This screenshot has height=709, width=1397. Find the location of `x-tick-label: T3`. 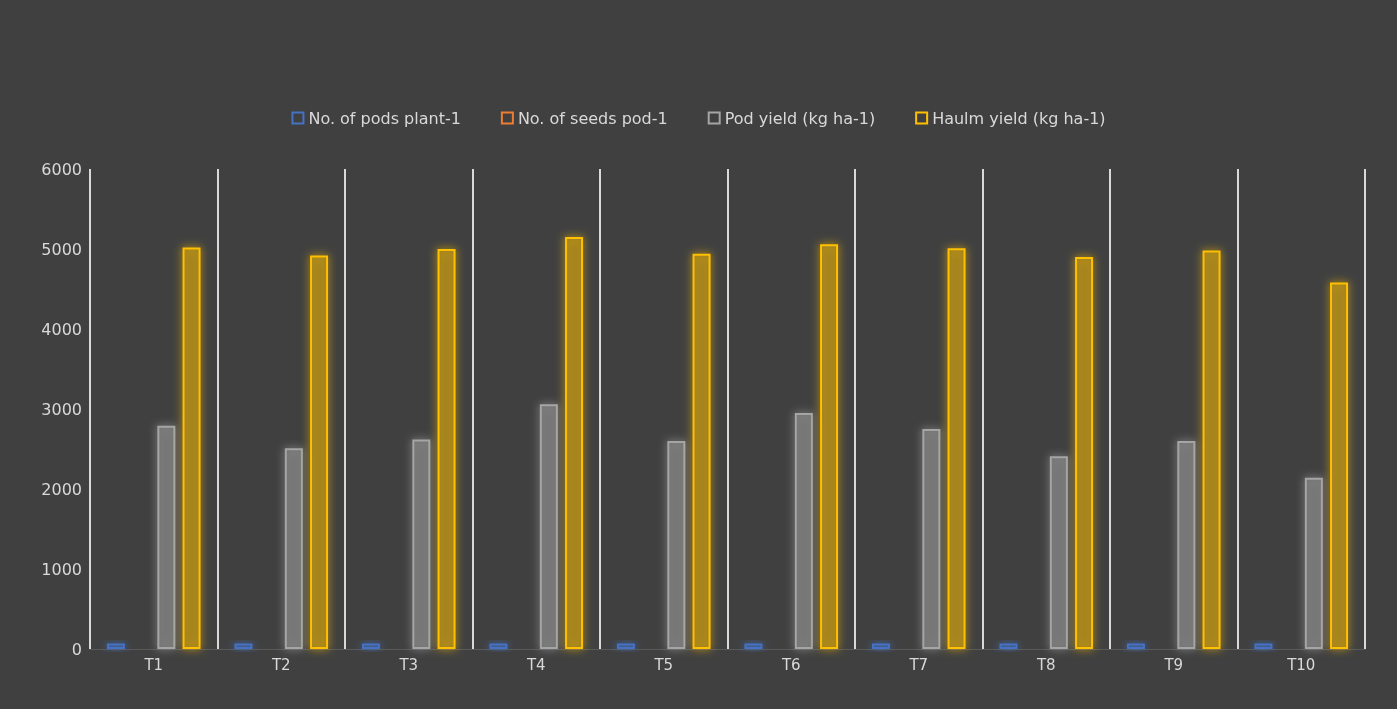

x-tick-label: T3 is located at coordinates (408, 664).